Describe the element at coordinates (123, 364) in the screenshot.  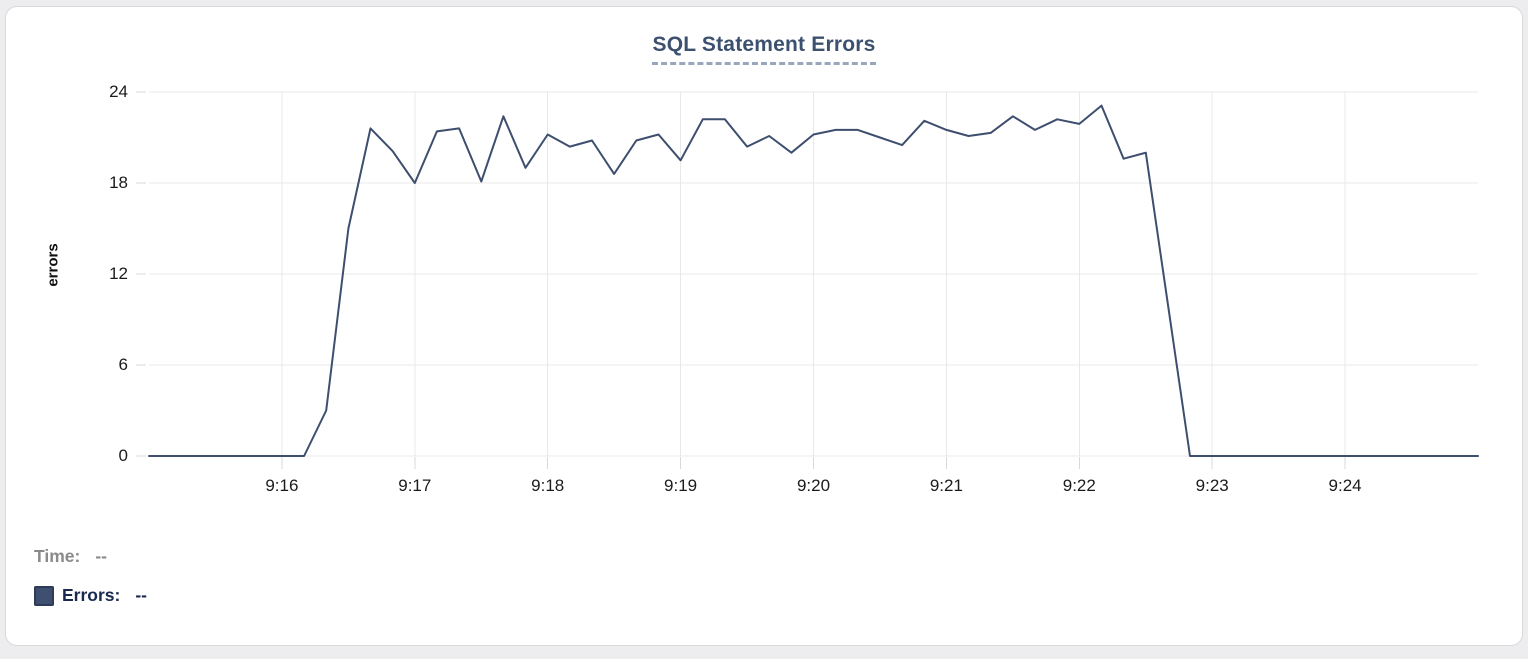
I see `y-tick-label: 6` at that location.